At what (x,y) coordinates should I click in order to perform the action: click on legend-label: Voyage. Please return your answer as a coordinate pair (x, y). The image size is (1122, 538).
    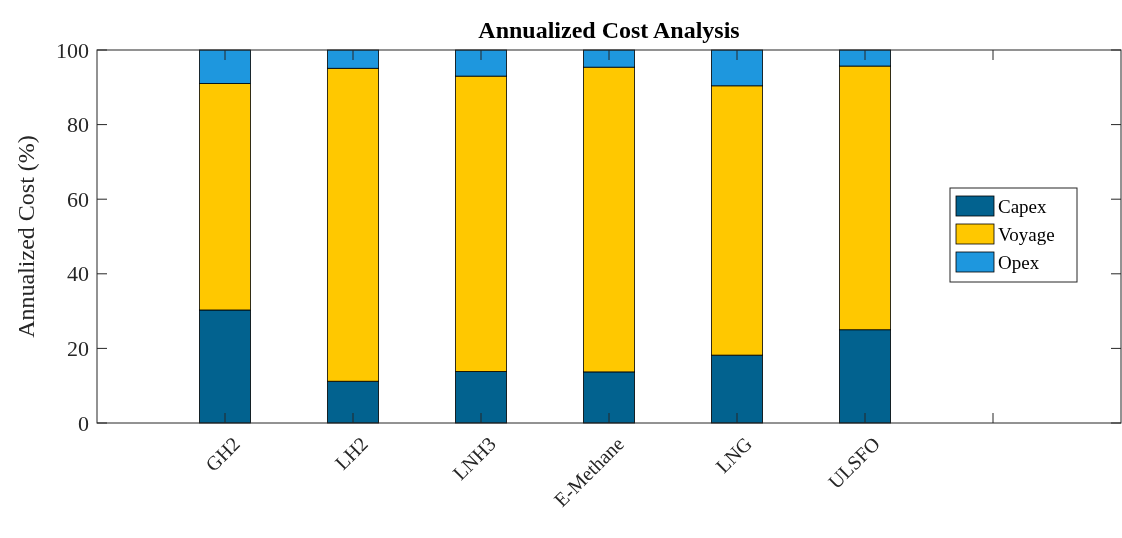
    Looking at the image, I should click on (1026, 234).